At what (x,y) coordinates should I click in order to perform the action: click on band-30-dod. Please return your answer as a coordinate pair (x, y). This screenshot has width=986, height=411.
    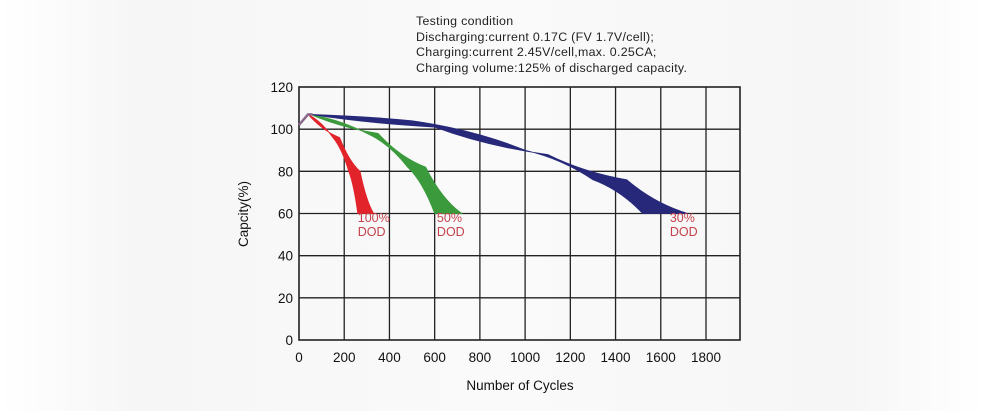
    Looking at the image, I should click on (499, 164).